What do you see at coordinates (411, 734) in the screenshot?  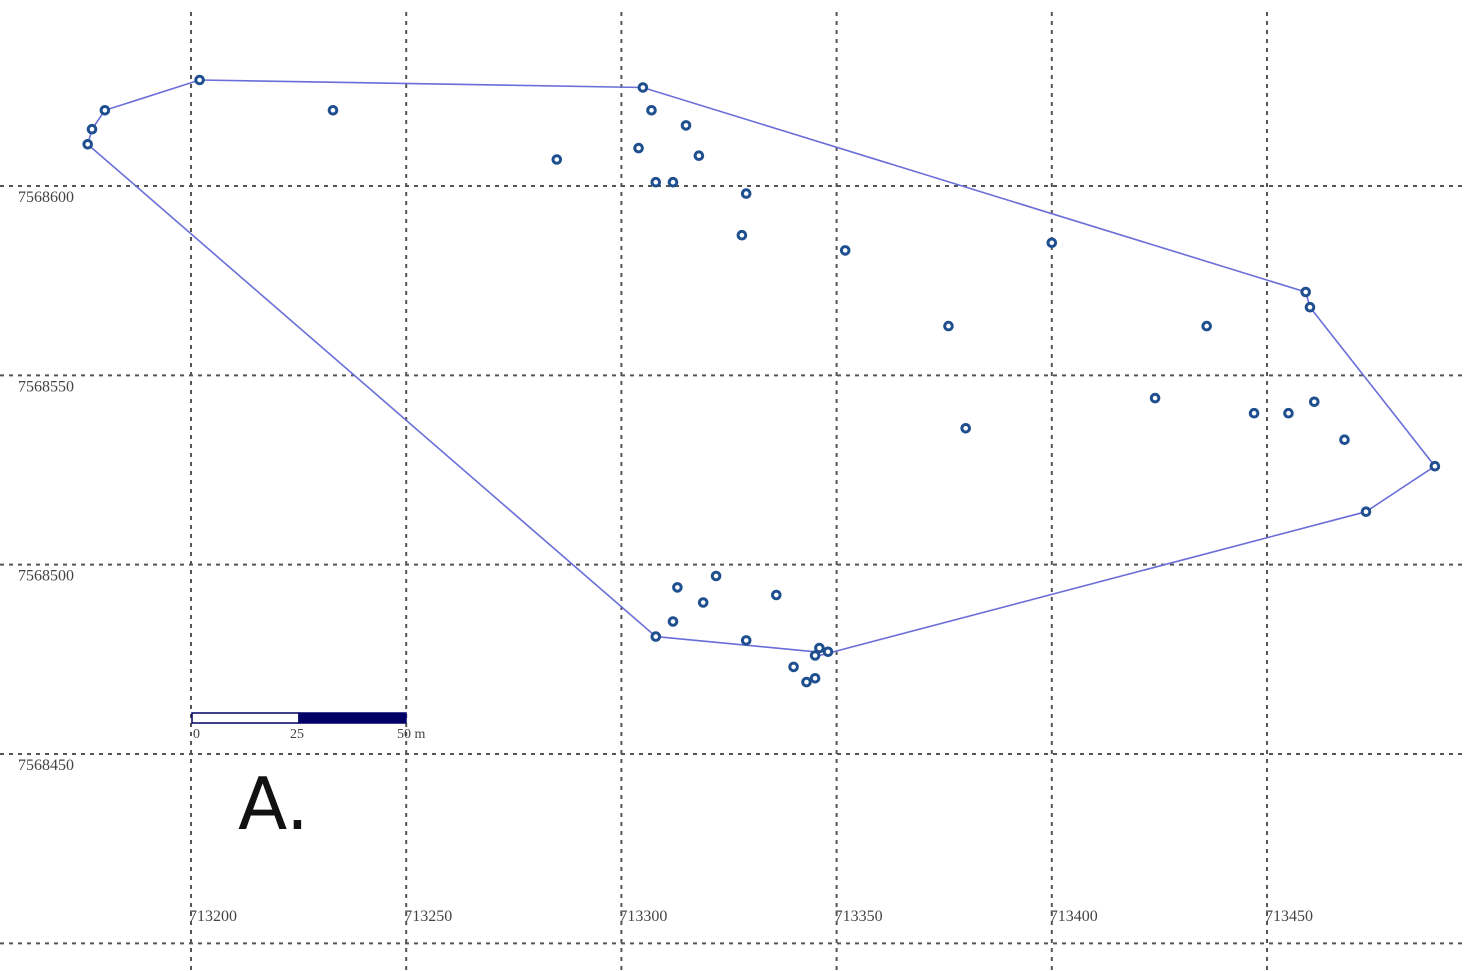 I see `scale-label-50m: 50 m` at bounding box center [411, 734].